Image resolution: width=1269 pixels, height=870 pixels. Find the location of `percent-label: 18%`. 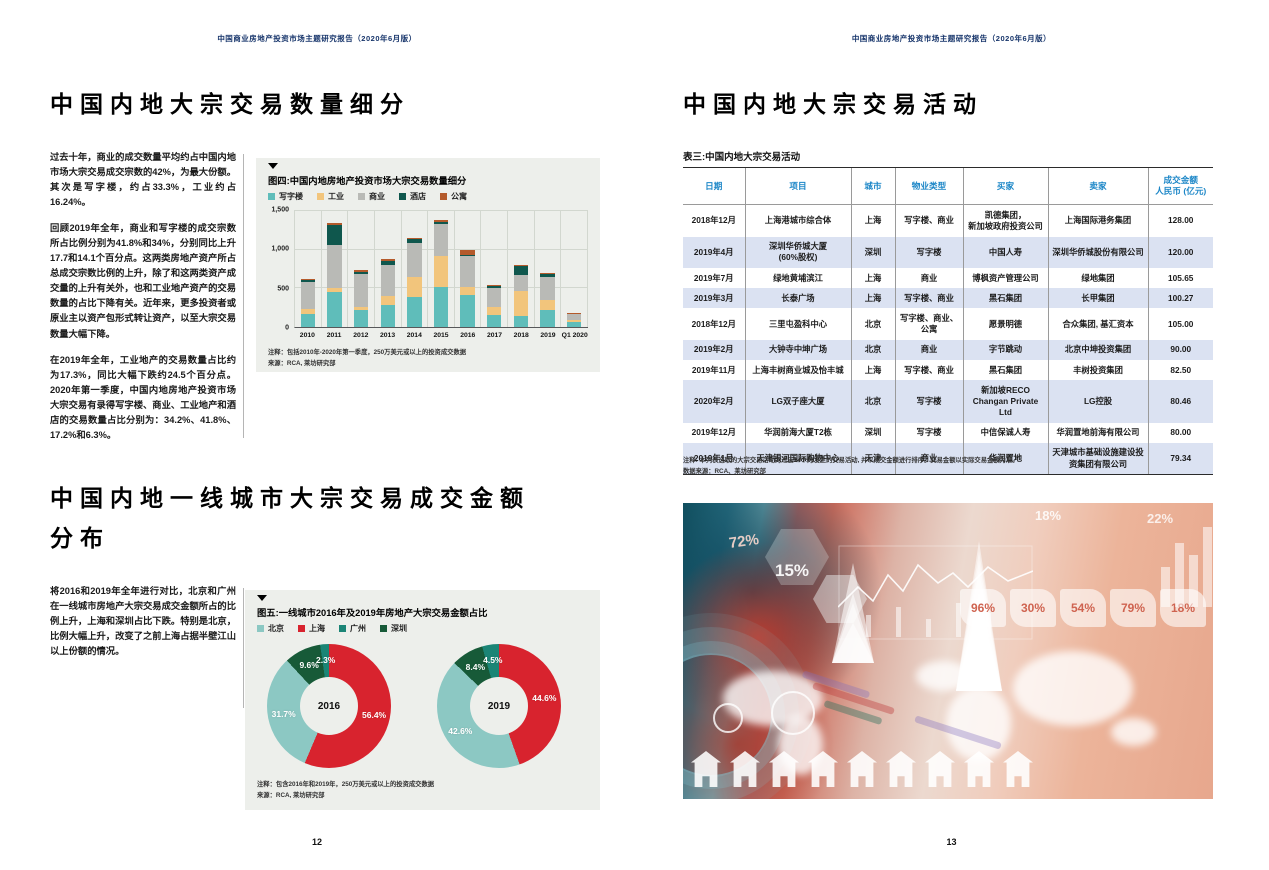

percent-label: 18% is located at coordinates (1048, 515).